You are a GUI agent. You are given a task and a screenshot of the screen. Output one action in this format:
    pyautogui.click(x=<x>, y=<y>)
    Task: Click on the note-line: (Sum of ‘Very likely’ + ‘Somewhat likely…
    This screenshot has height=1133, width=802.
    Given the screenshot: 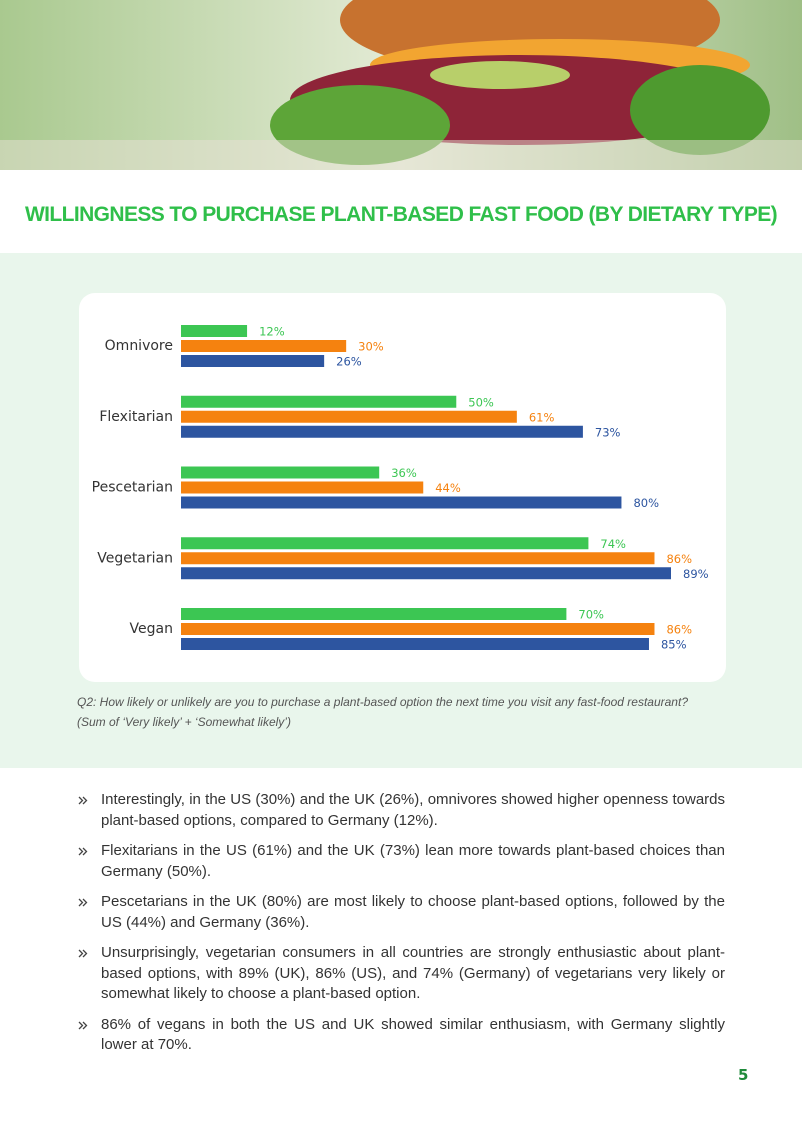 What is the action you would take?
    pyautogui.click(x=184, y=722)
    